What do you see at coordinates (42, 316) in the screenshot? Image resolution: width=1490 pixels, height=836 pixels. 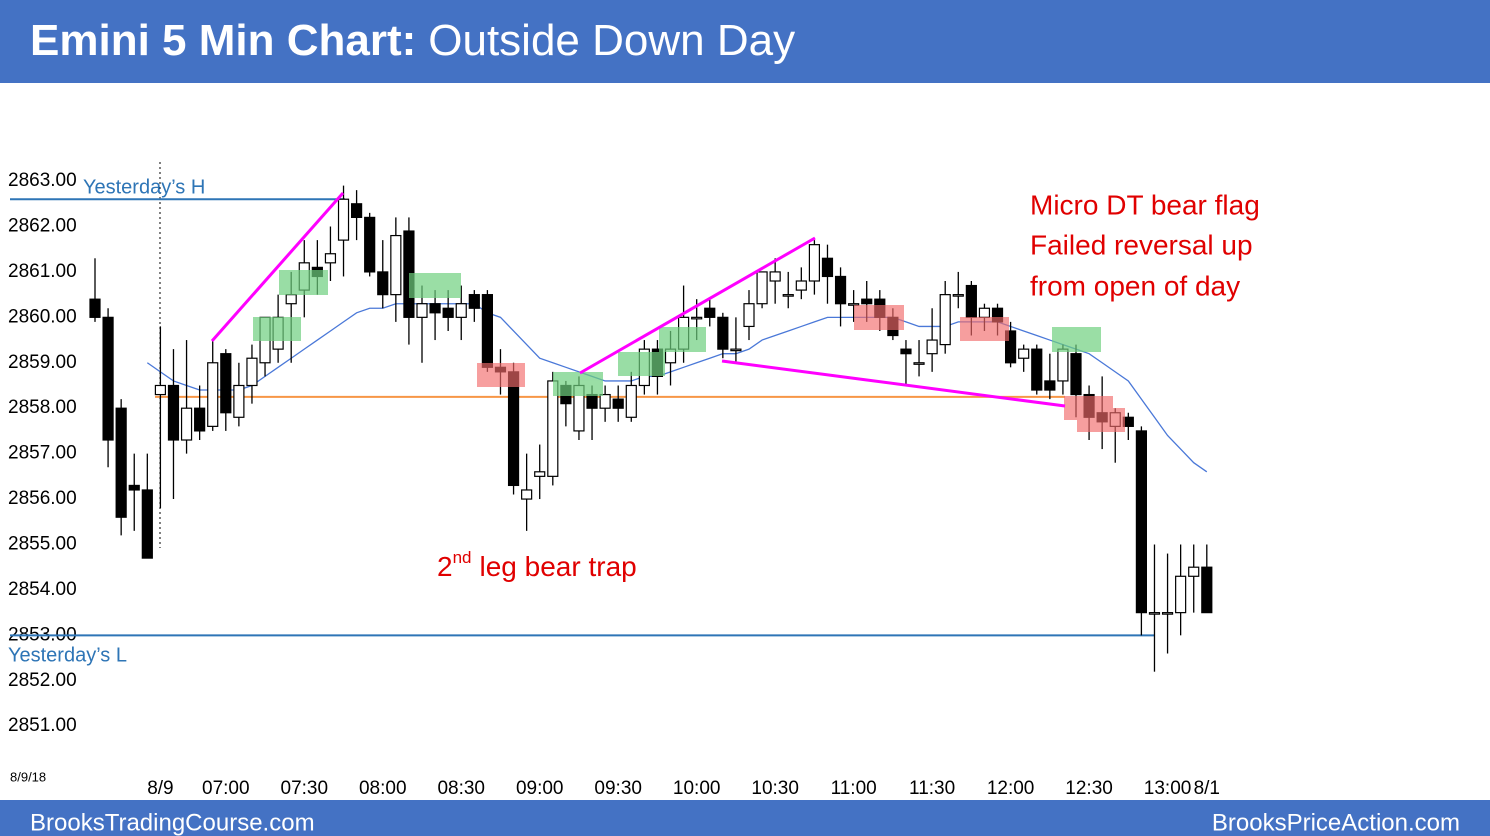 I see `y-tick-label: 2860.00` at bounding box center [42, 316].